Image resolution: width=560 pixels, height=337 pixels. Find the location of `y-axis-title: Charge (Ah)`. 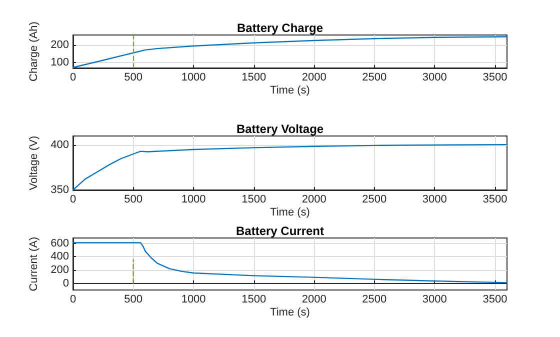

y-axis-title: Charge (Ah) is located at coordinates (34, 52).